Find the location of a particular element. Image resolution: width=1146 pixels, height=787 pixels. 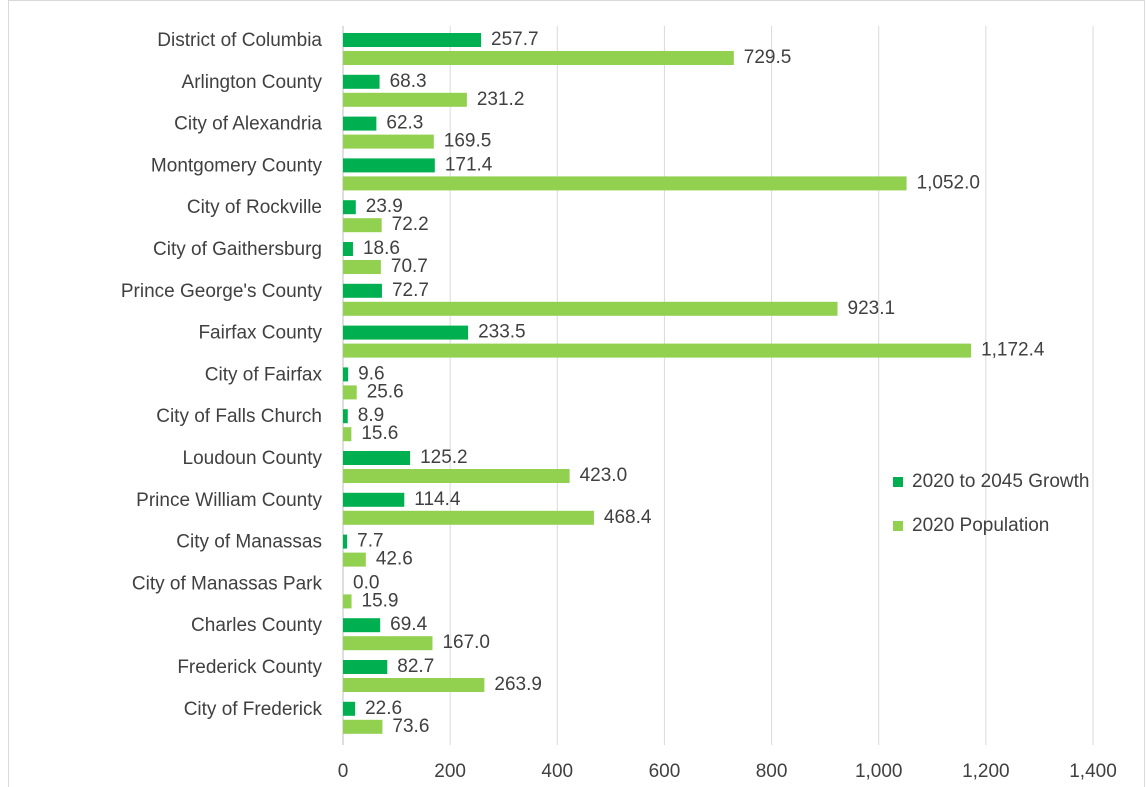

legend-label: 2020 Population is located at coordinates (980, 525).